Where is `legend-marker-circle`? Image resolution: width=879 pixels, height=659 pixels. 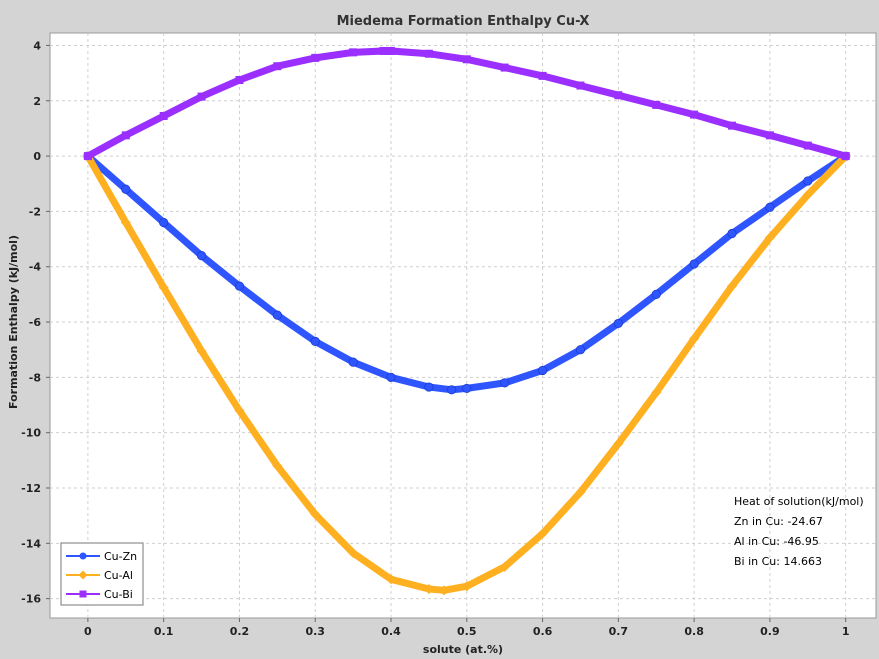 legend-marker-circle is located at coordinates (83, 556).